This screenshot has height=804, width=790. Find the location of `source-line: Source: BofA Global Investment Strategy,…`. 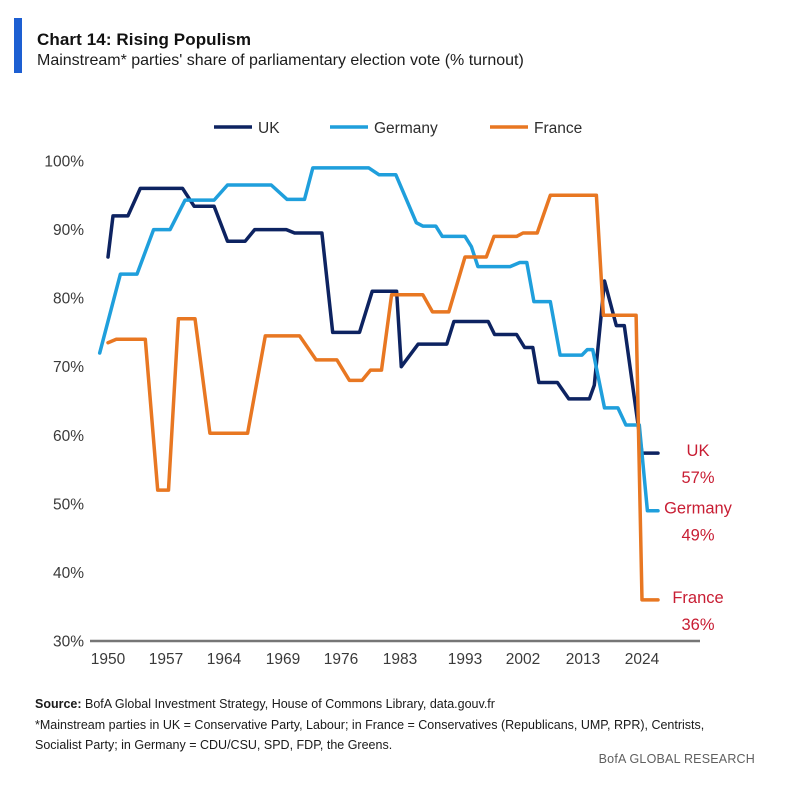

source-line: Source: BofA Global Investment Strategy,… is located at coordinates (393, 704).